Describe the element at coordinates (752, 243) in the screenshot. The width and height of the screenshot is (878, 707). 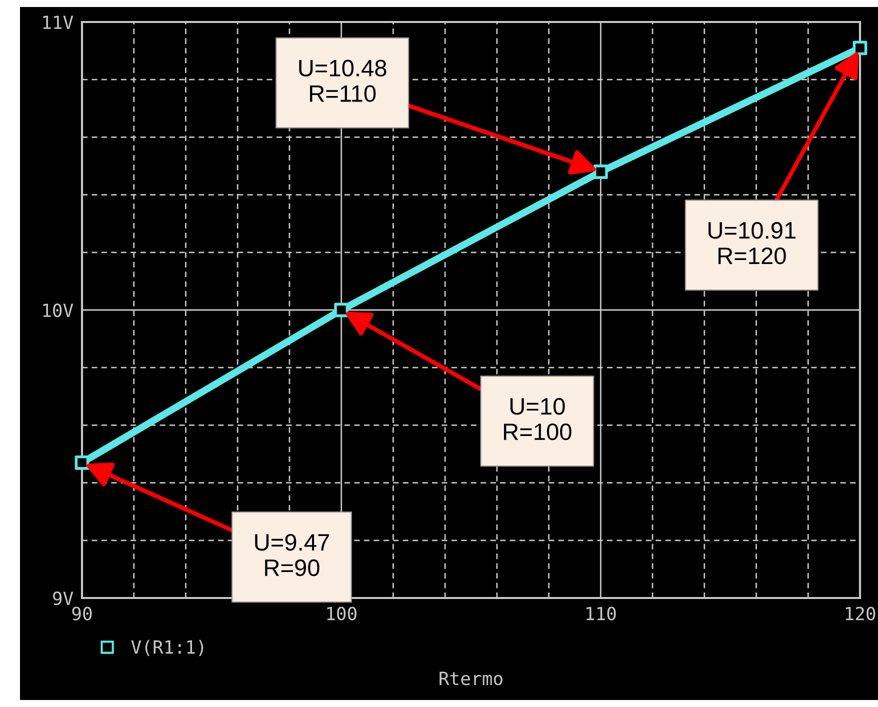
I see `annotation: U=10.91 R=120` at that location.